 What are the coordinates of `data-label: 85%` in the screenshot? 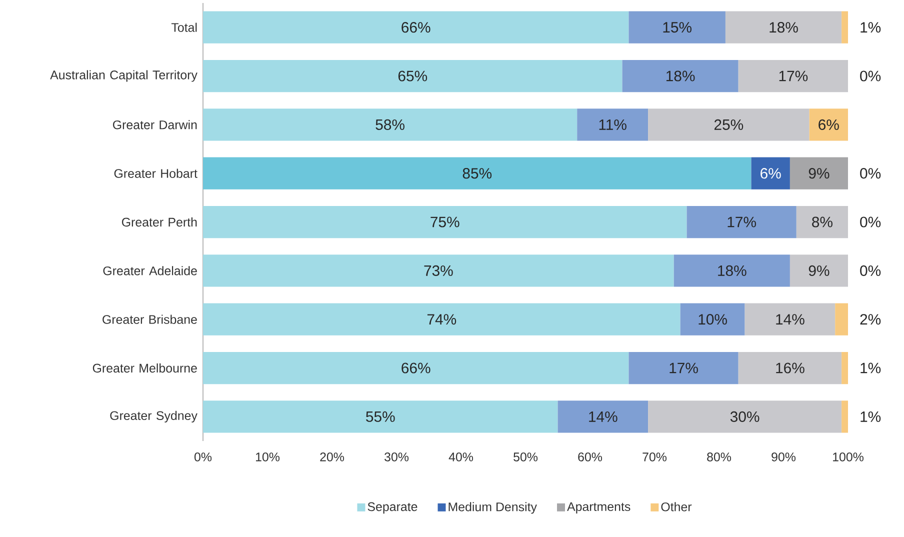 It's located at (477, 173).